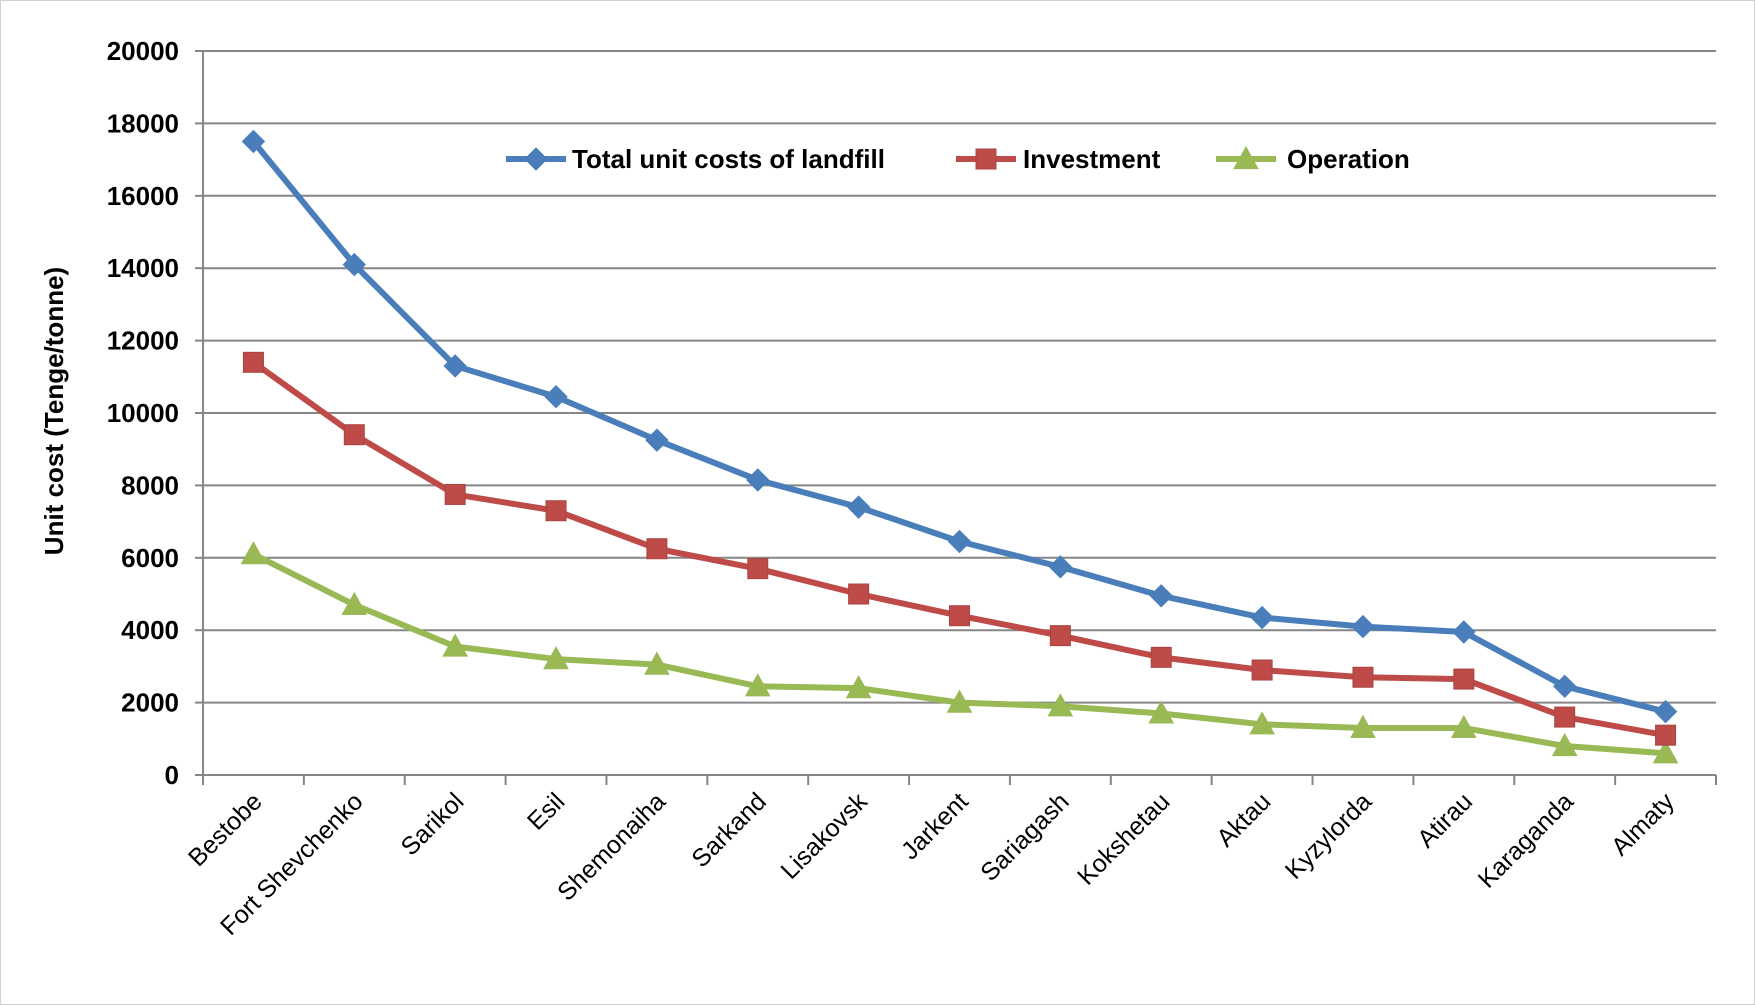 The height and width of the screenshot is (1006, 1755). Describe the element at coordinates (611, 846) in the screenshot. I see `x-tick-label: Shemonaiha` at that location.